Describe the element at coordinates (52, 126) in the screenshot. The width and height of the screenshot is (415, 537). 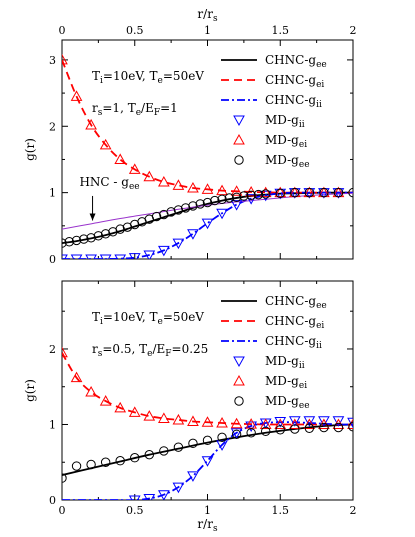
I see `y-tick-label: 2` at that location.